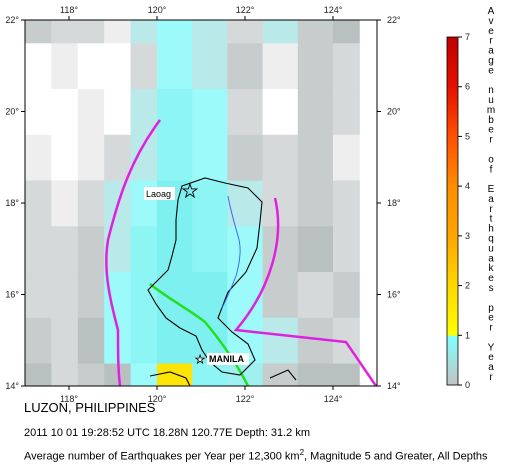 The image size is (522, 471). What do you see at coordinates (491, 169) in the screenshot?
I see `legend-title-letter: f` at bounding box center [491, 169].